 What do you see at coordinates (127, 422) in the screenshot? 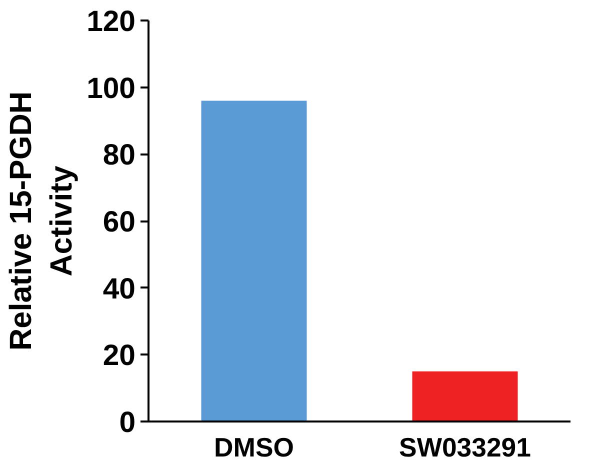
I see `y-tick-label: 0` at bounding box center [127, 422].